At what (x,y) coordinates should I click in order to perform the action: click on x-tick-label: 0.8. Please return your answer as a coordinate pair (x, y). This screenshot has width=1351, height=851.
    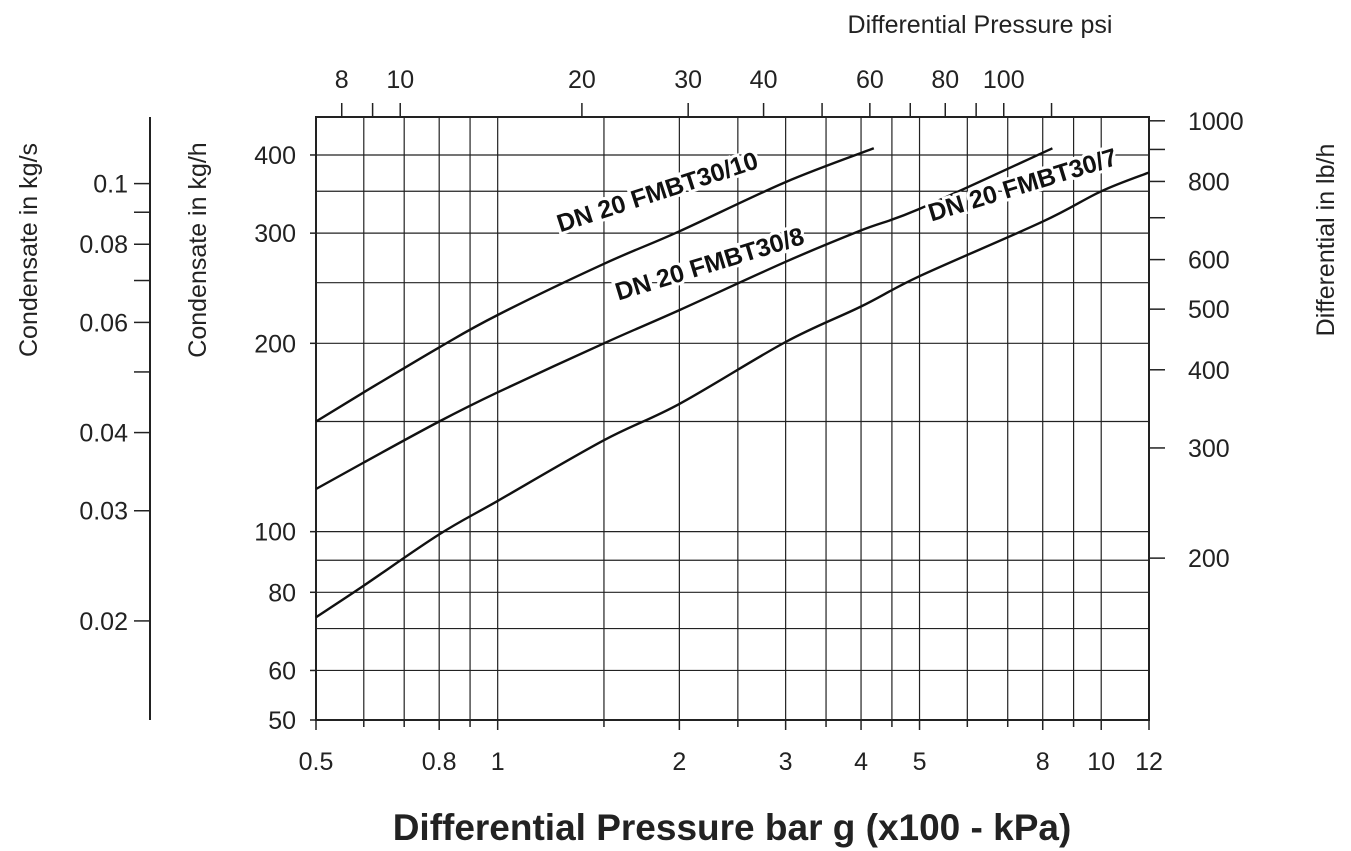
    Looking at the image, I should click on (439, 762).